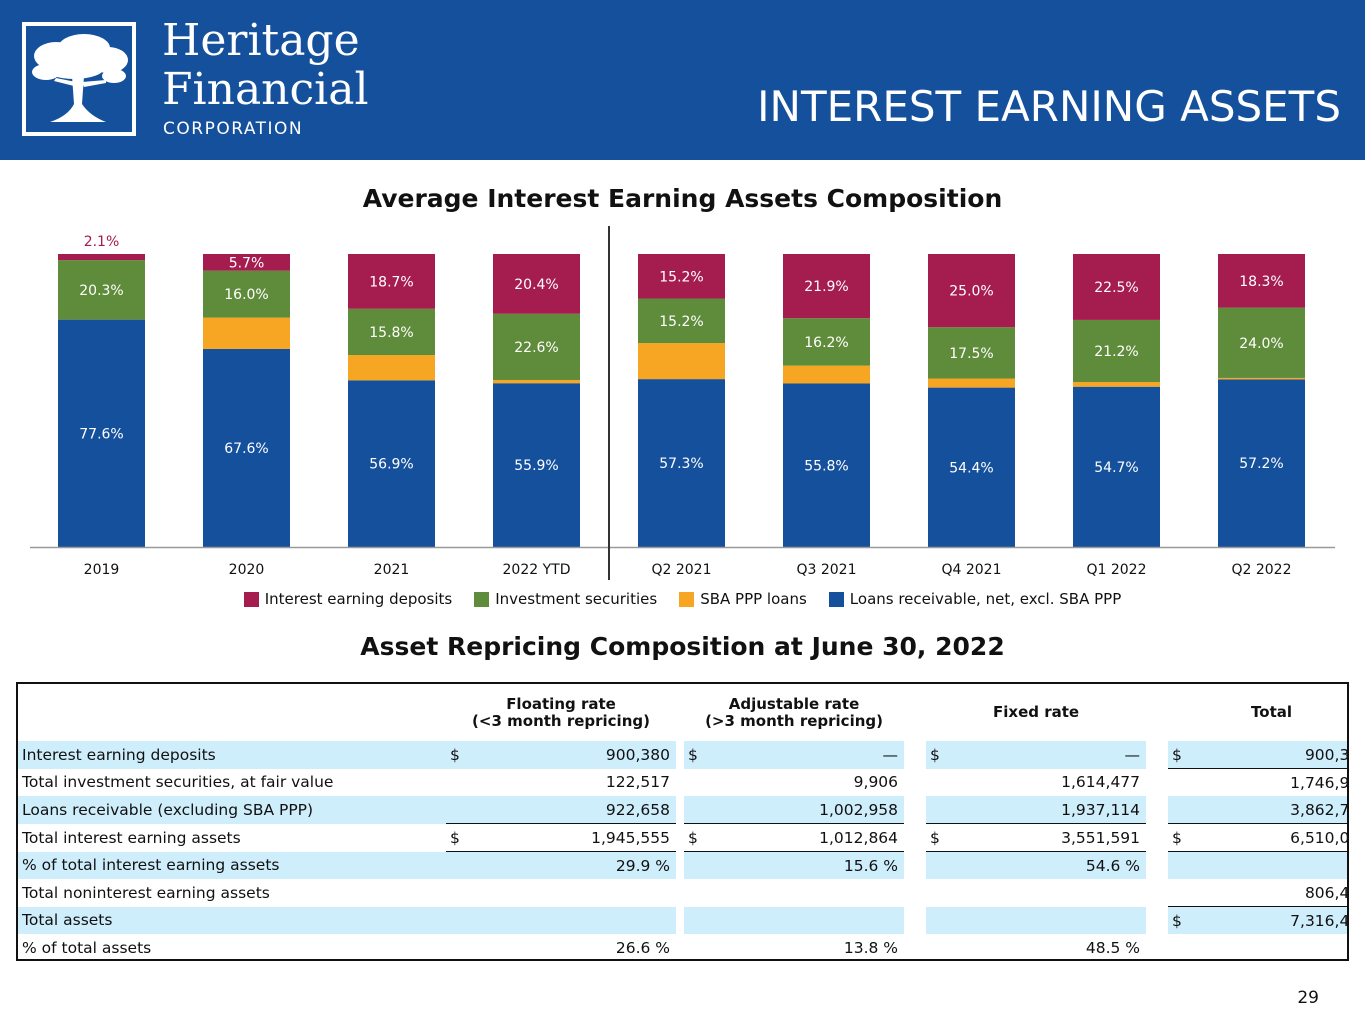 This screenshot has width=1365, height=1024. I want to click on data-label-deposits: 2.1%, so click(102, 242).